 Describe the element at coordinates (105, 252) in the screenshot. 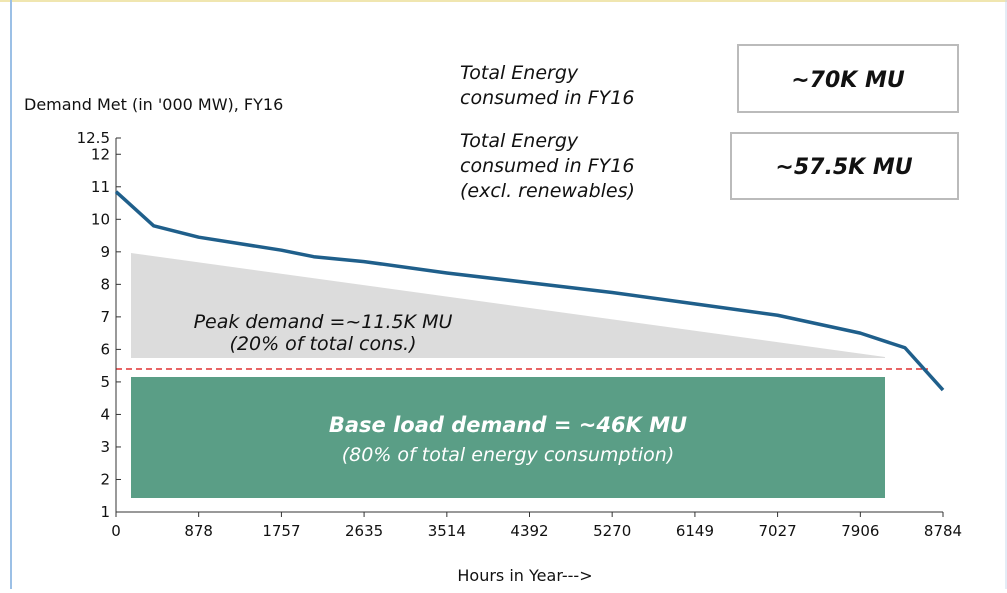

I see `y-tick-label: 9` at that location.